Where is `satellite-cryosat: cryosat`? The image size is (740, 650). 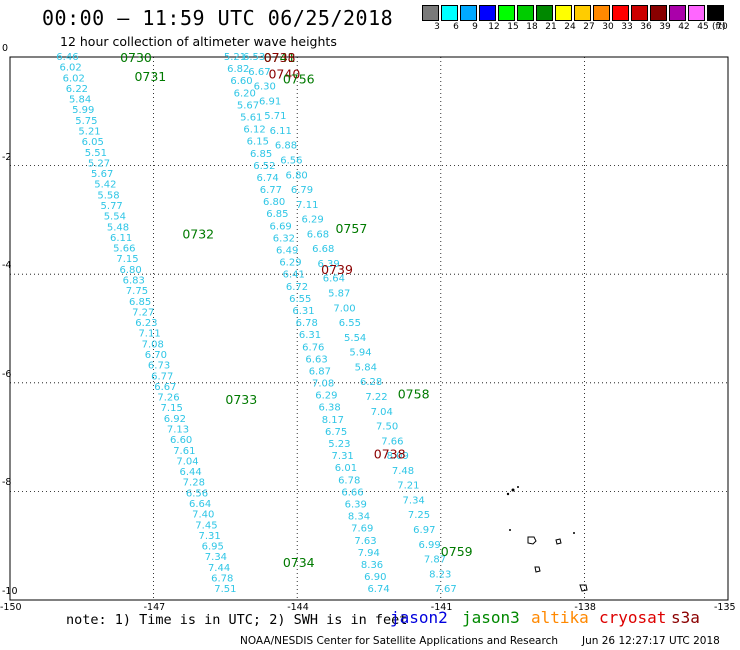
satellite-cryosat: cryosat is located at coordinates (633, 617).